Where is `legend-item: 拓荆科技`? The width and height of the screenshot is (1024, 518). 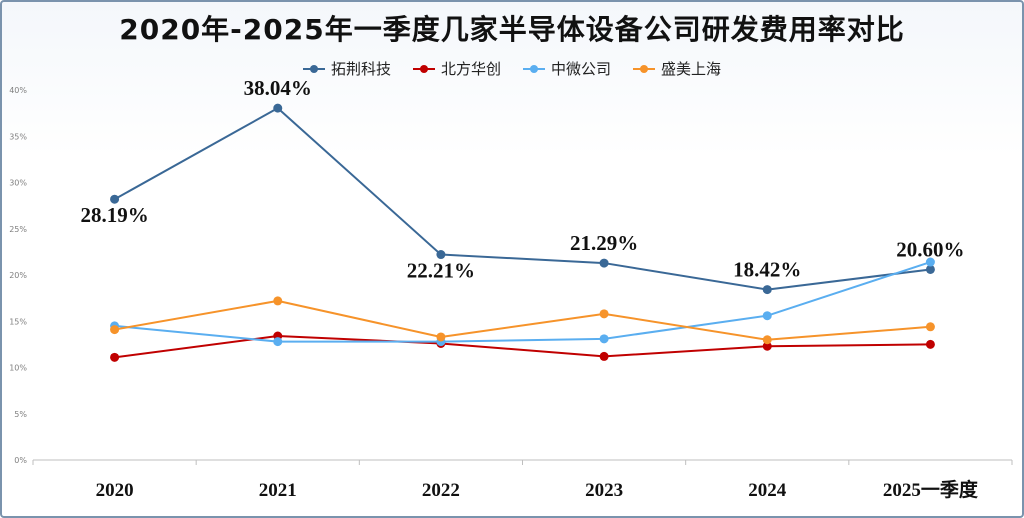 legend-item: 拓荆科技 is located at coordinates (346, 68).